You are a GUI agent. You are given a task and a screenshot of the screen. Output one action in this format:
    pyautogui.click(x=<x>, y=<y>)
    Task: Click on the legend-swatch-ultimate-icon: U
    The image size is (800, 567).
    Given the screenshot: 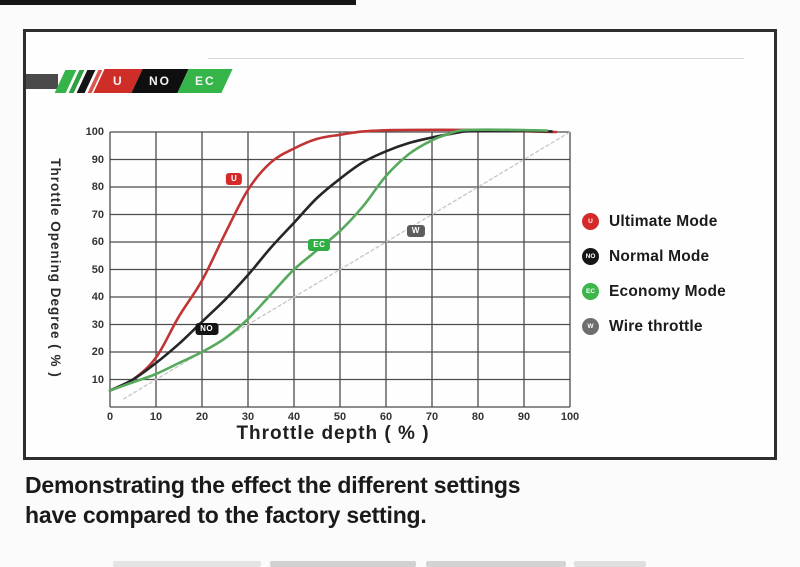 What is the action you would take?
    pyautogui.click(x=590, y=221)
    